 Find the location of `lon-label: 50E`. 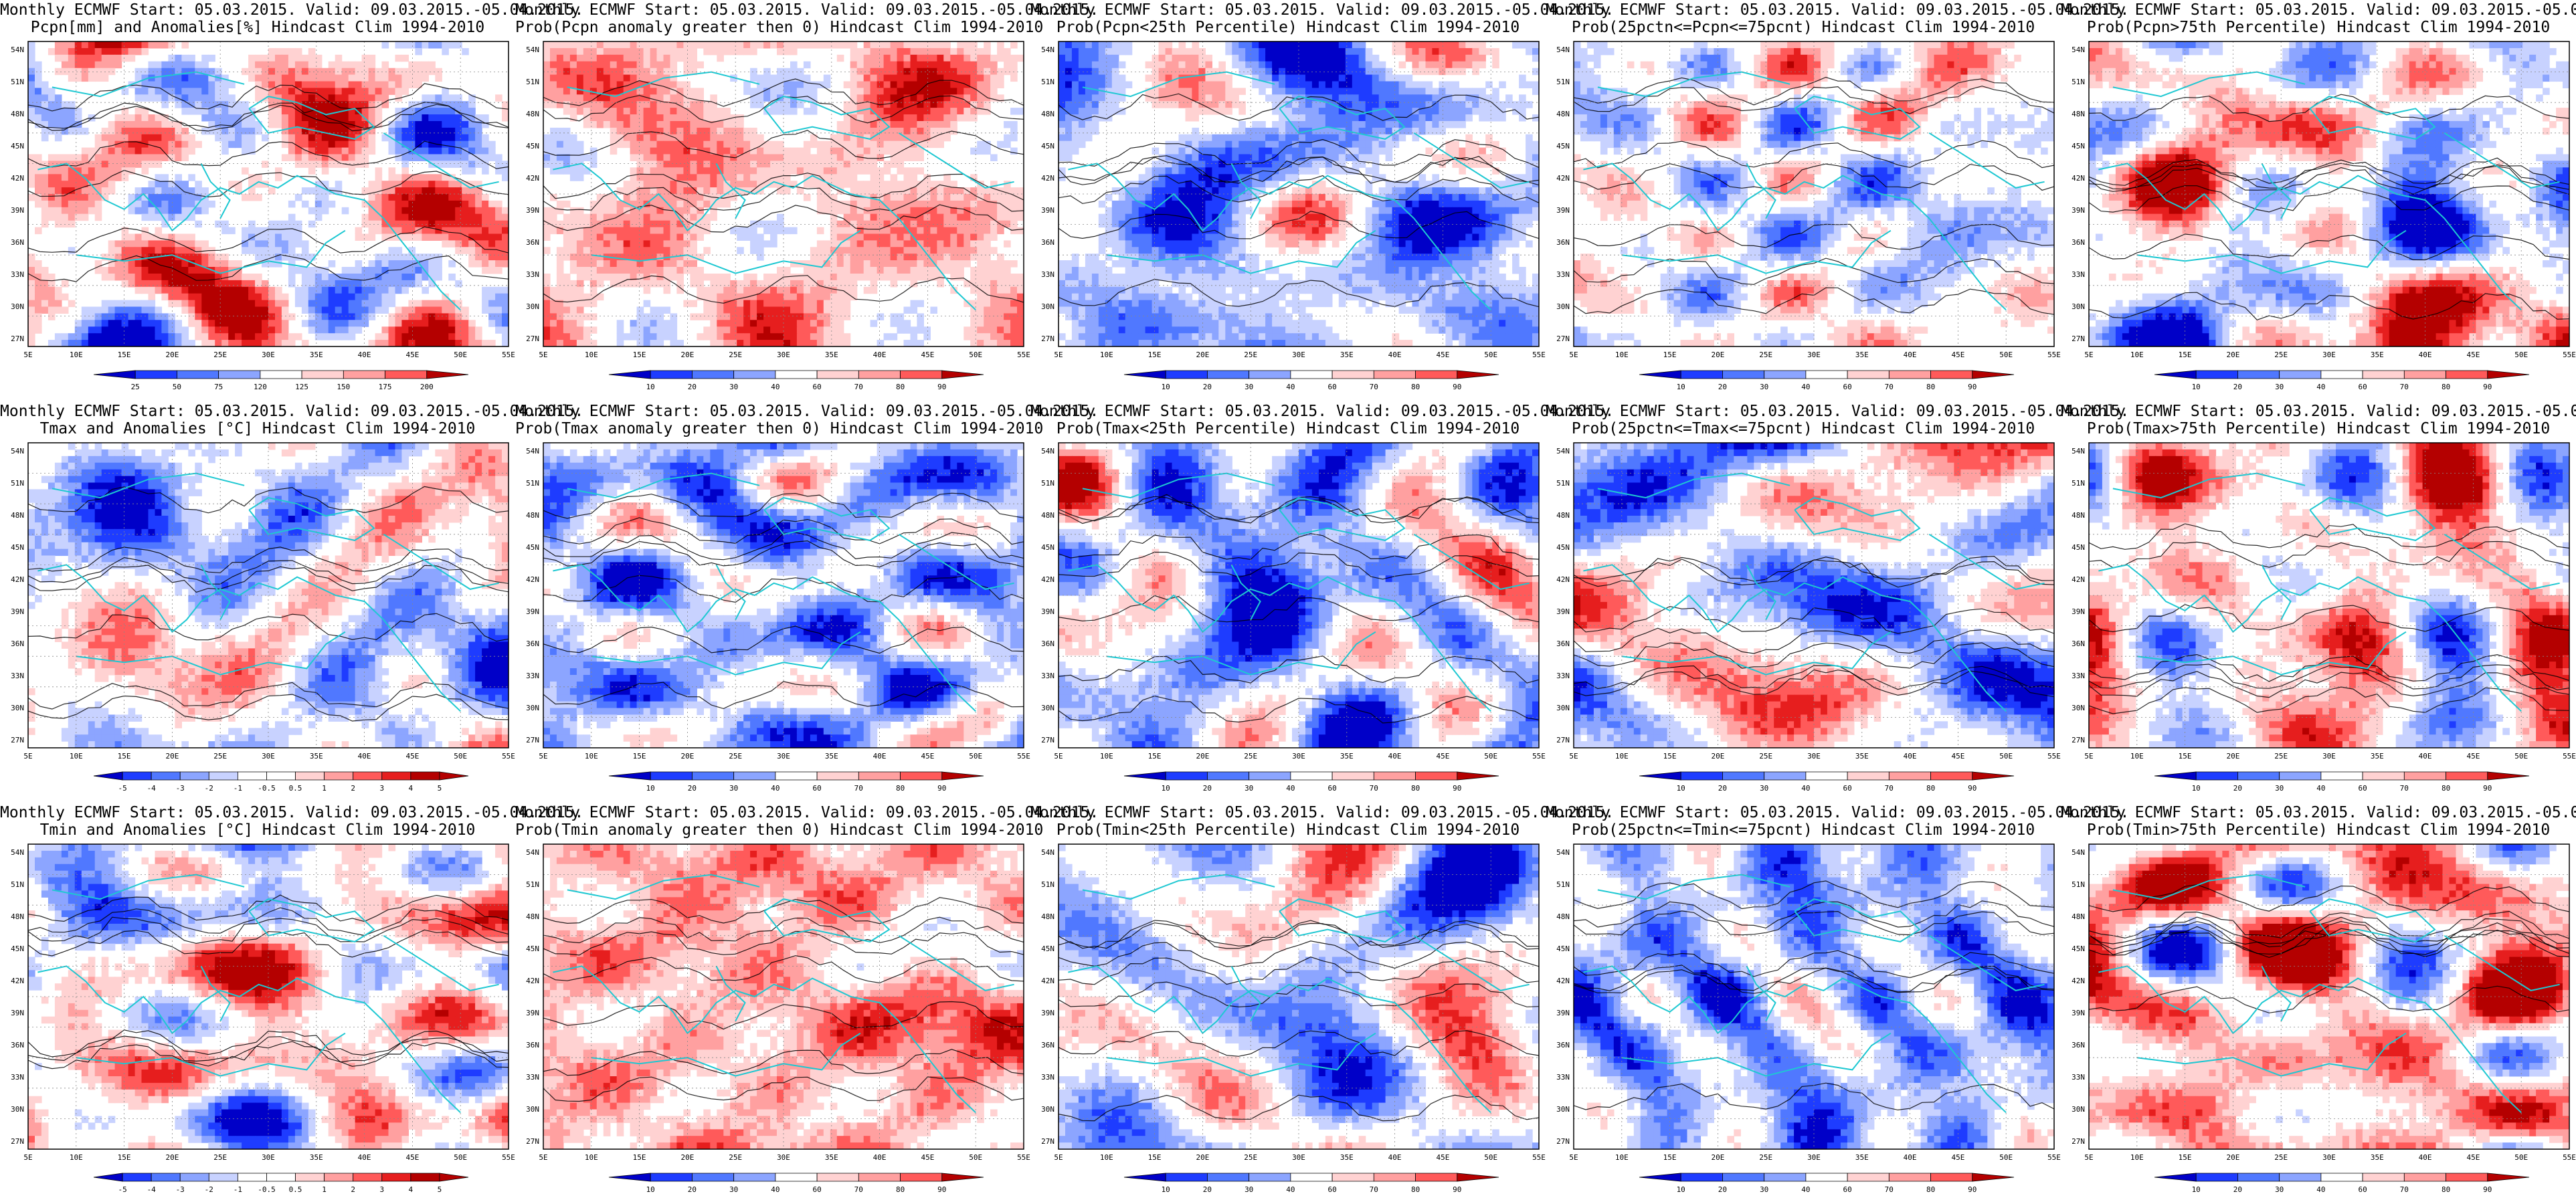

lon-label: 50E is located at coordinates (1491, 354).